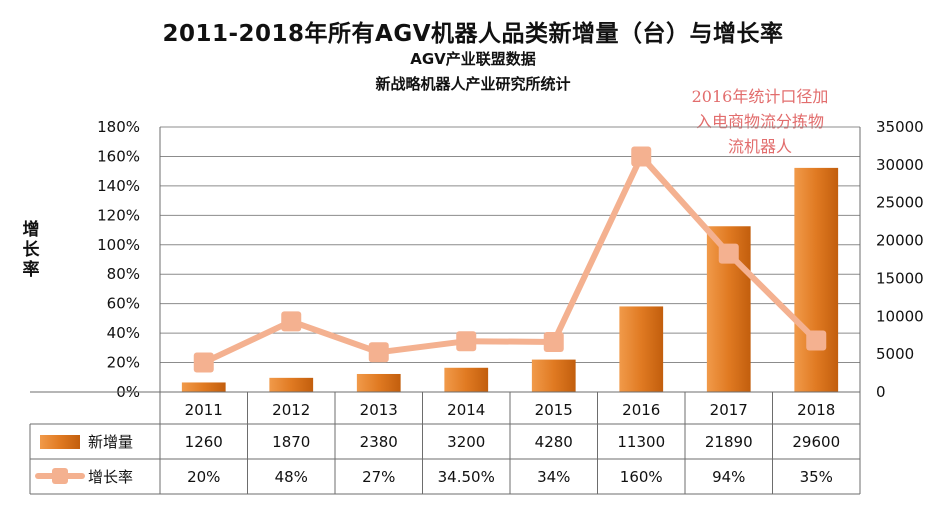 This screenshot has width=946, height=506. I want to click on table-cell-new-units: 4280, so click(554, 442).